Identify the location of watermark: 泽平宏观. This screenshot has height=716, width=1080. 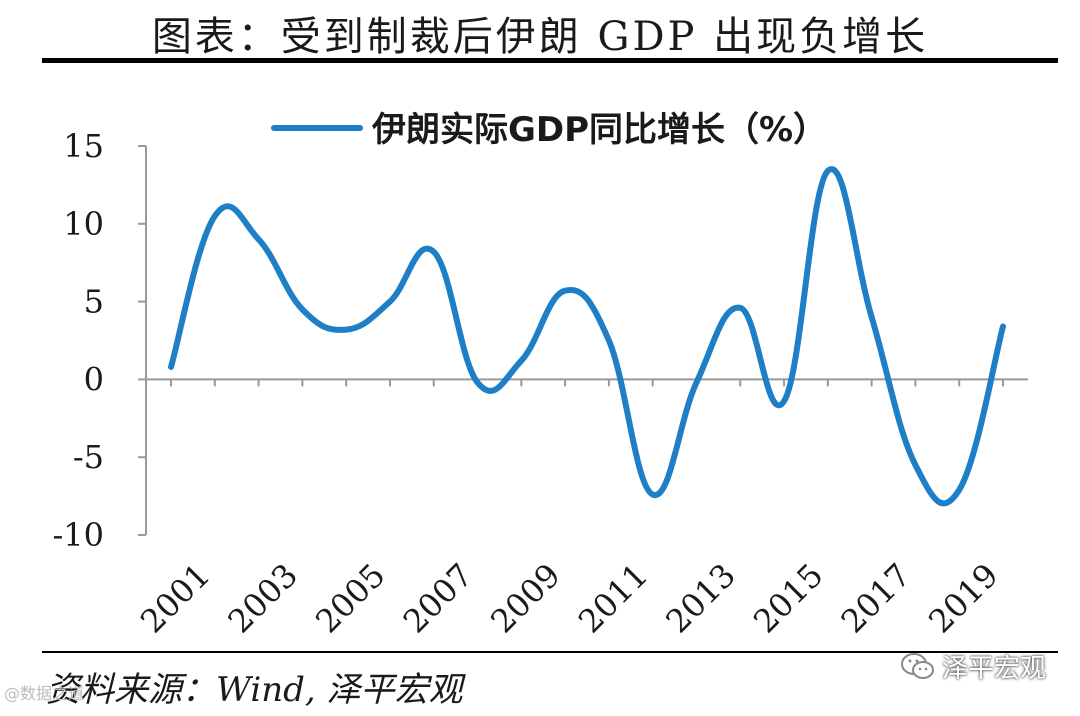
(973, 666).